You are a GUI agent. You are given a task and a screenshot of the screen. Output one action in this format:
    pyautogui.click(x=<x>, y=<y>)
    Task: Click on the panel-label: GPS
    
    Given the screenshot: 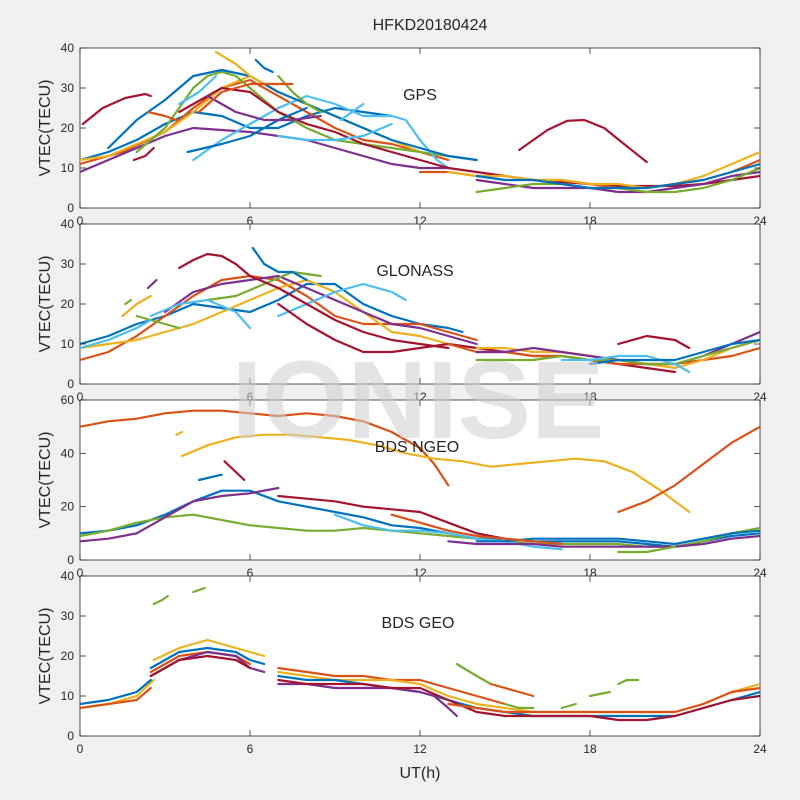 What is the action you would take?
    pyautogui.click(x=420, y=95)
    